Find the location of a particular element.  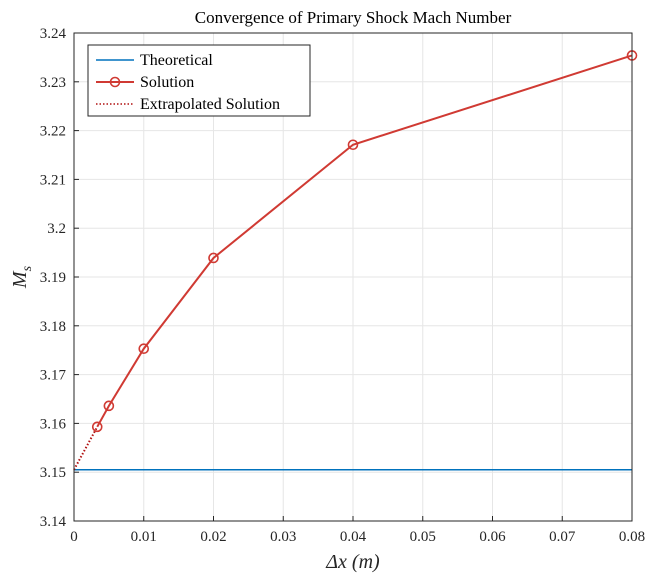

y-tick-label: 3.16 is located at coordinates (53, 424).